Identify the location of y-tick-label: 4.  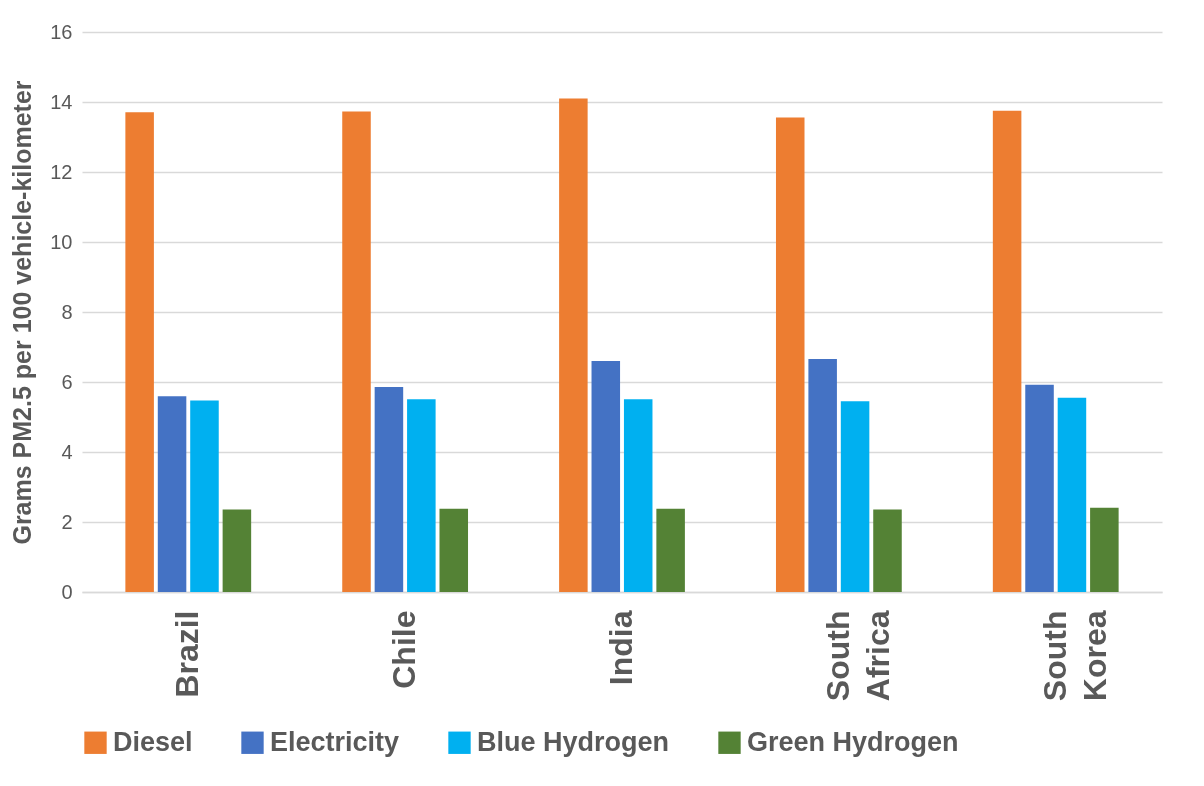
(67, 451).